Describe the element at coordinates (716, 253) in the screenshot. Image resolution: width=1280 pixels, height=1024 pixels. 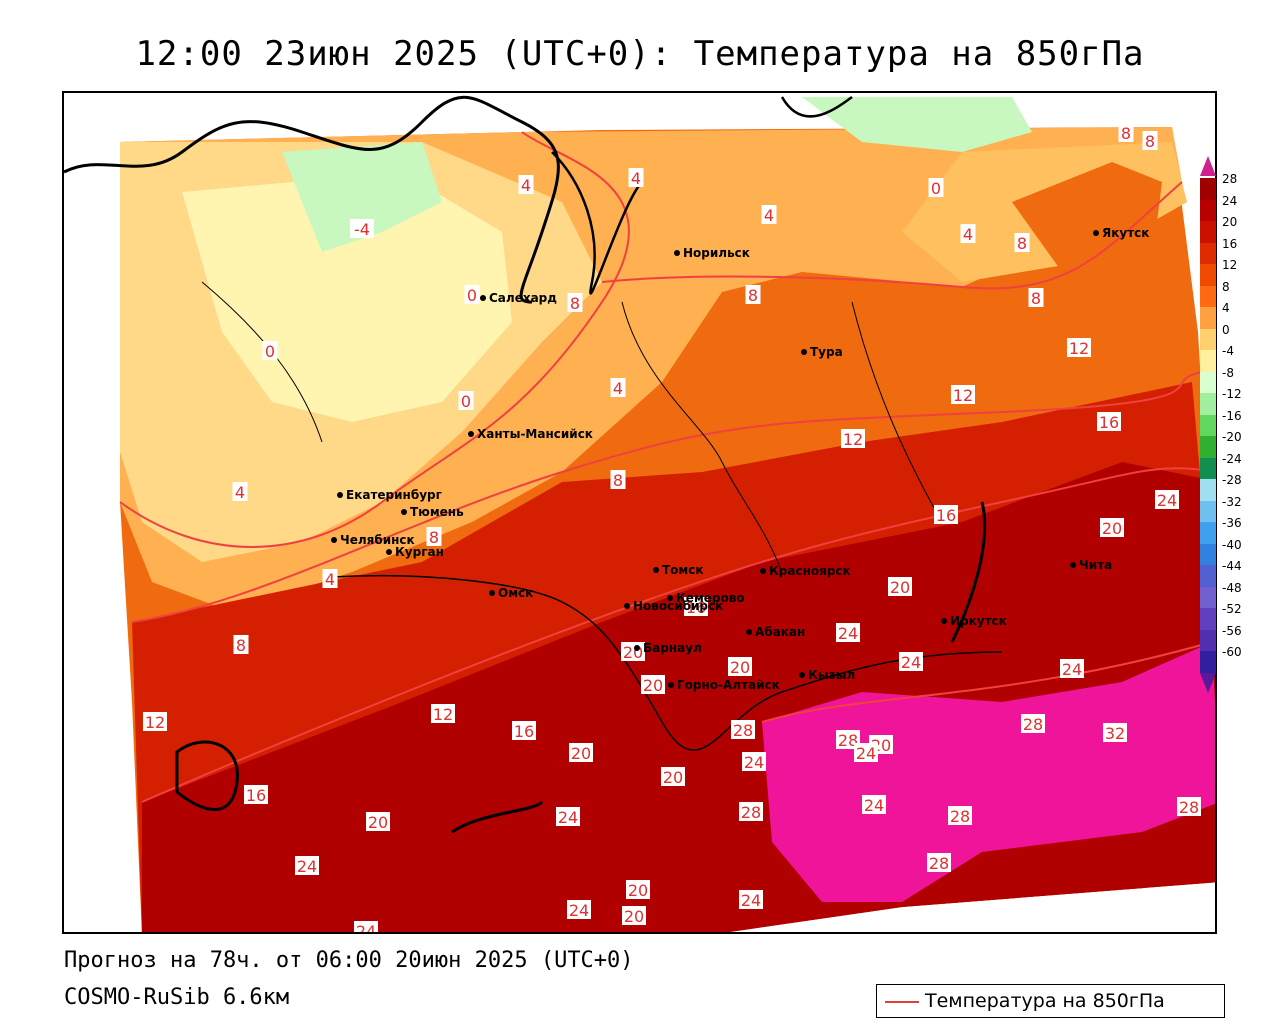
I see `city-label: Норильск` at that location.